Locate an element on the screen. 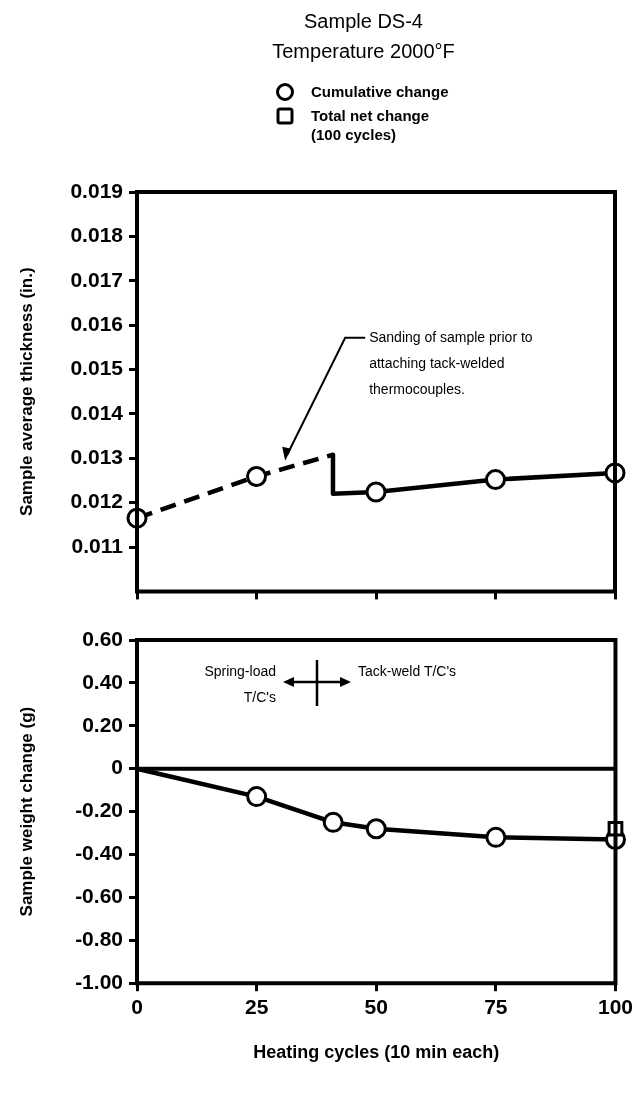  y-tick-label: 0.60 is located at coordinates (102, 638).